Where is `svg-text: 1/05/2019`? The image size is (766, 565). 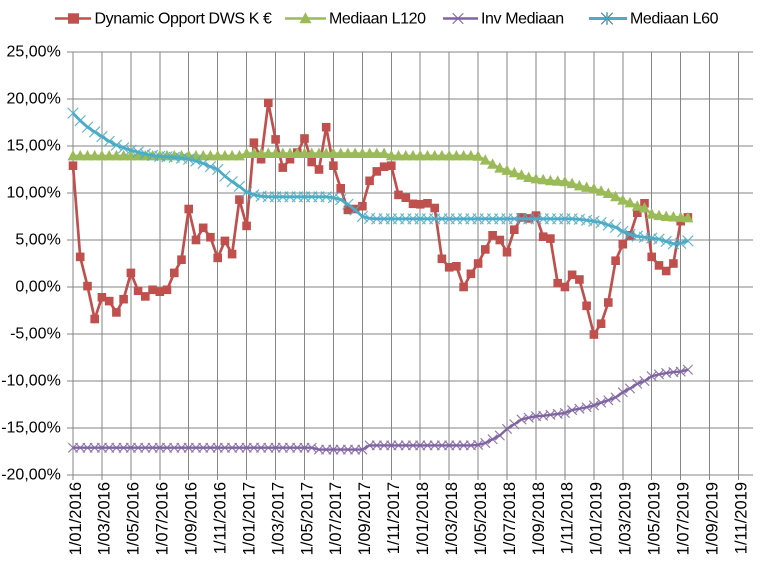 svg-text: 1/05/2019 is located at coordinates (655, 518).